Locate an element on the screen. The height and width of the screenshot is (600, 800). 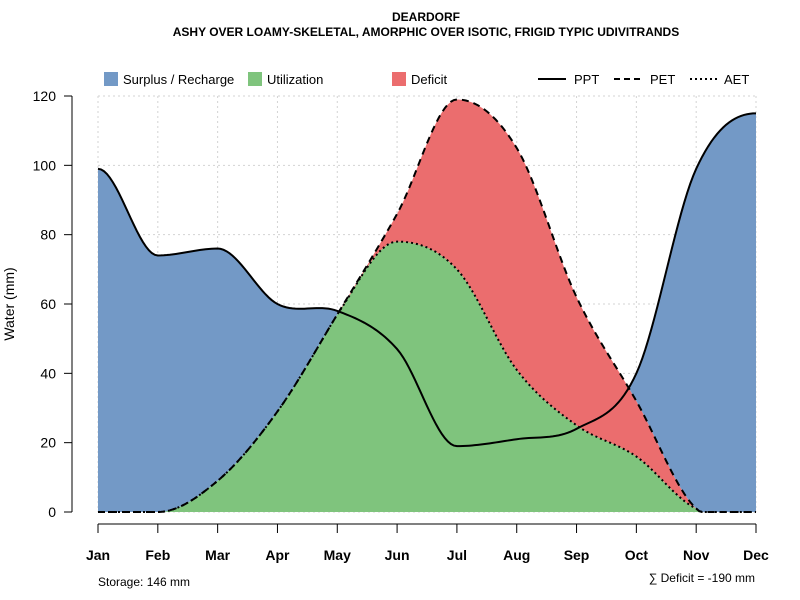
y-tick-label-80: 80 is located at coordinates (48, 235).